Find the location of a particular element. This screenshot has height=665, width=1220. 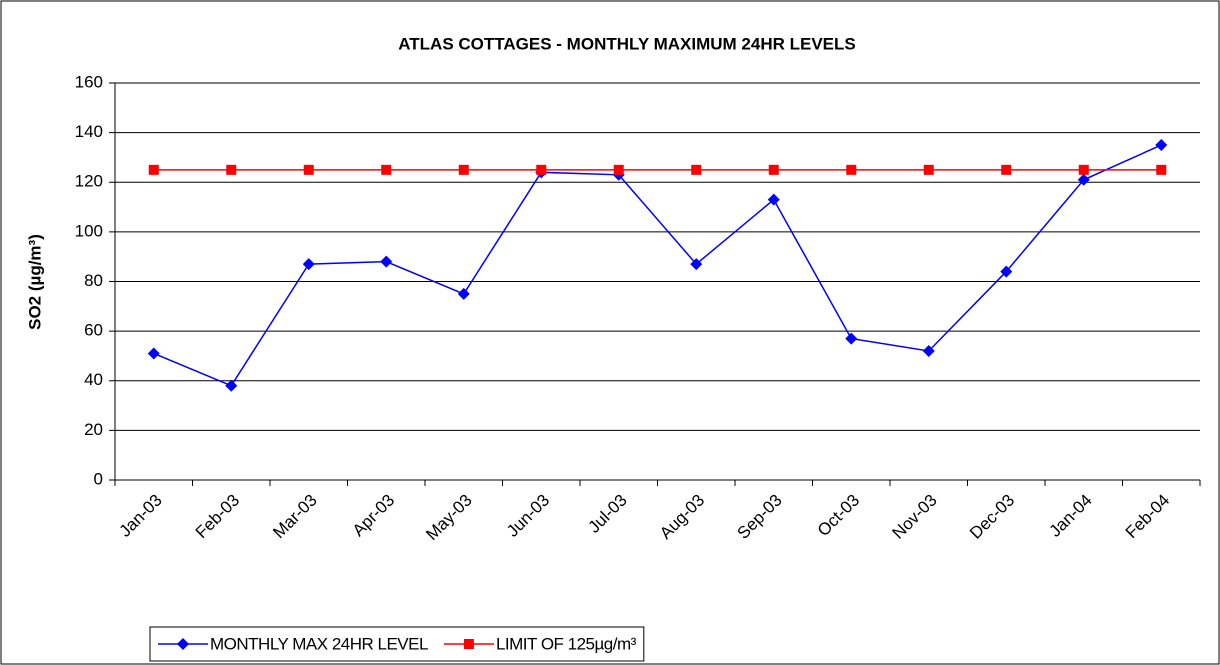

y-tick-label: 160 is located at coordinates (89, 81).